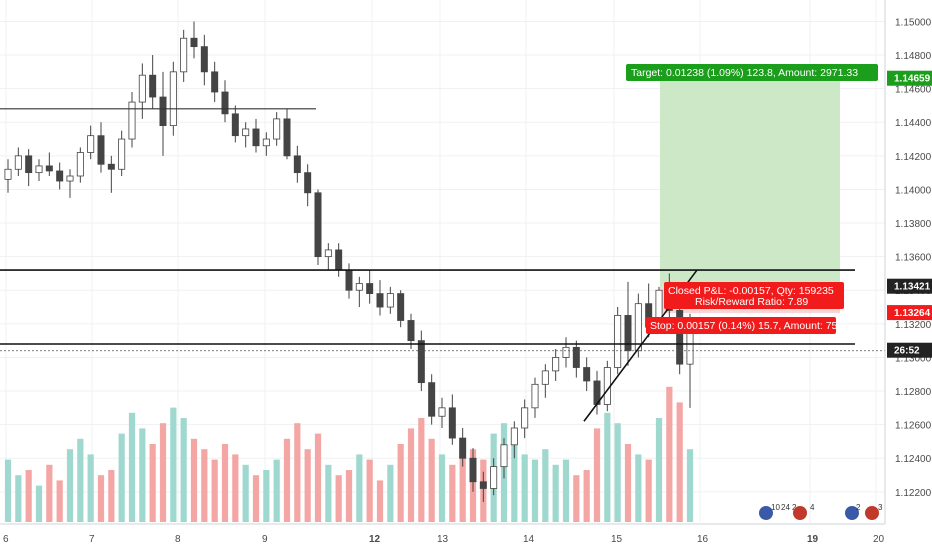 The image size is (932, 550). I want to click on event-group-1: 10 24 2 4, so click(787, 511).